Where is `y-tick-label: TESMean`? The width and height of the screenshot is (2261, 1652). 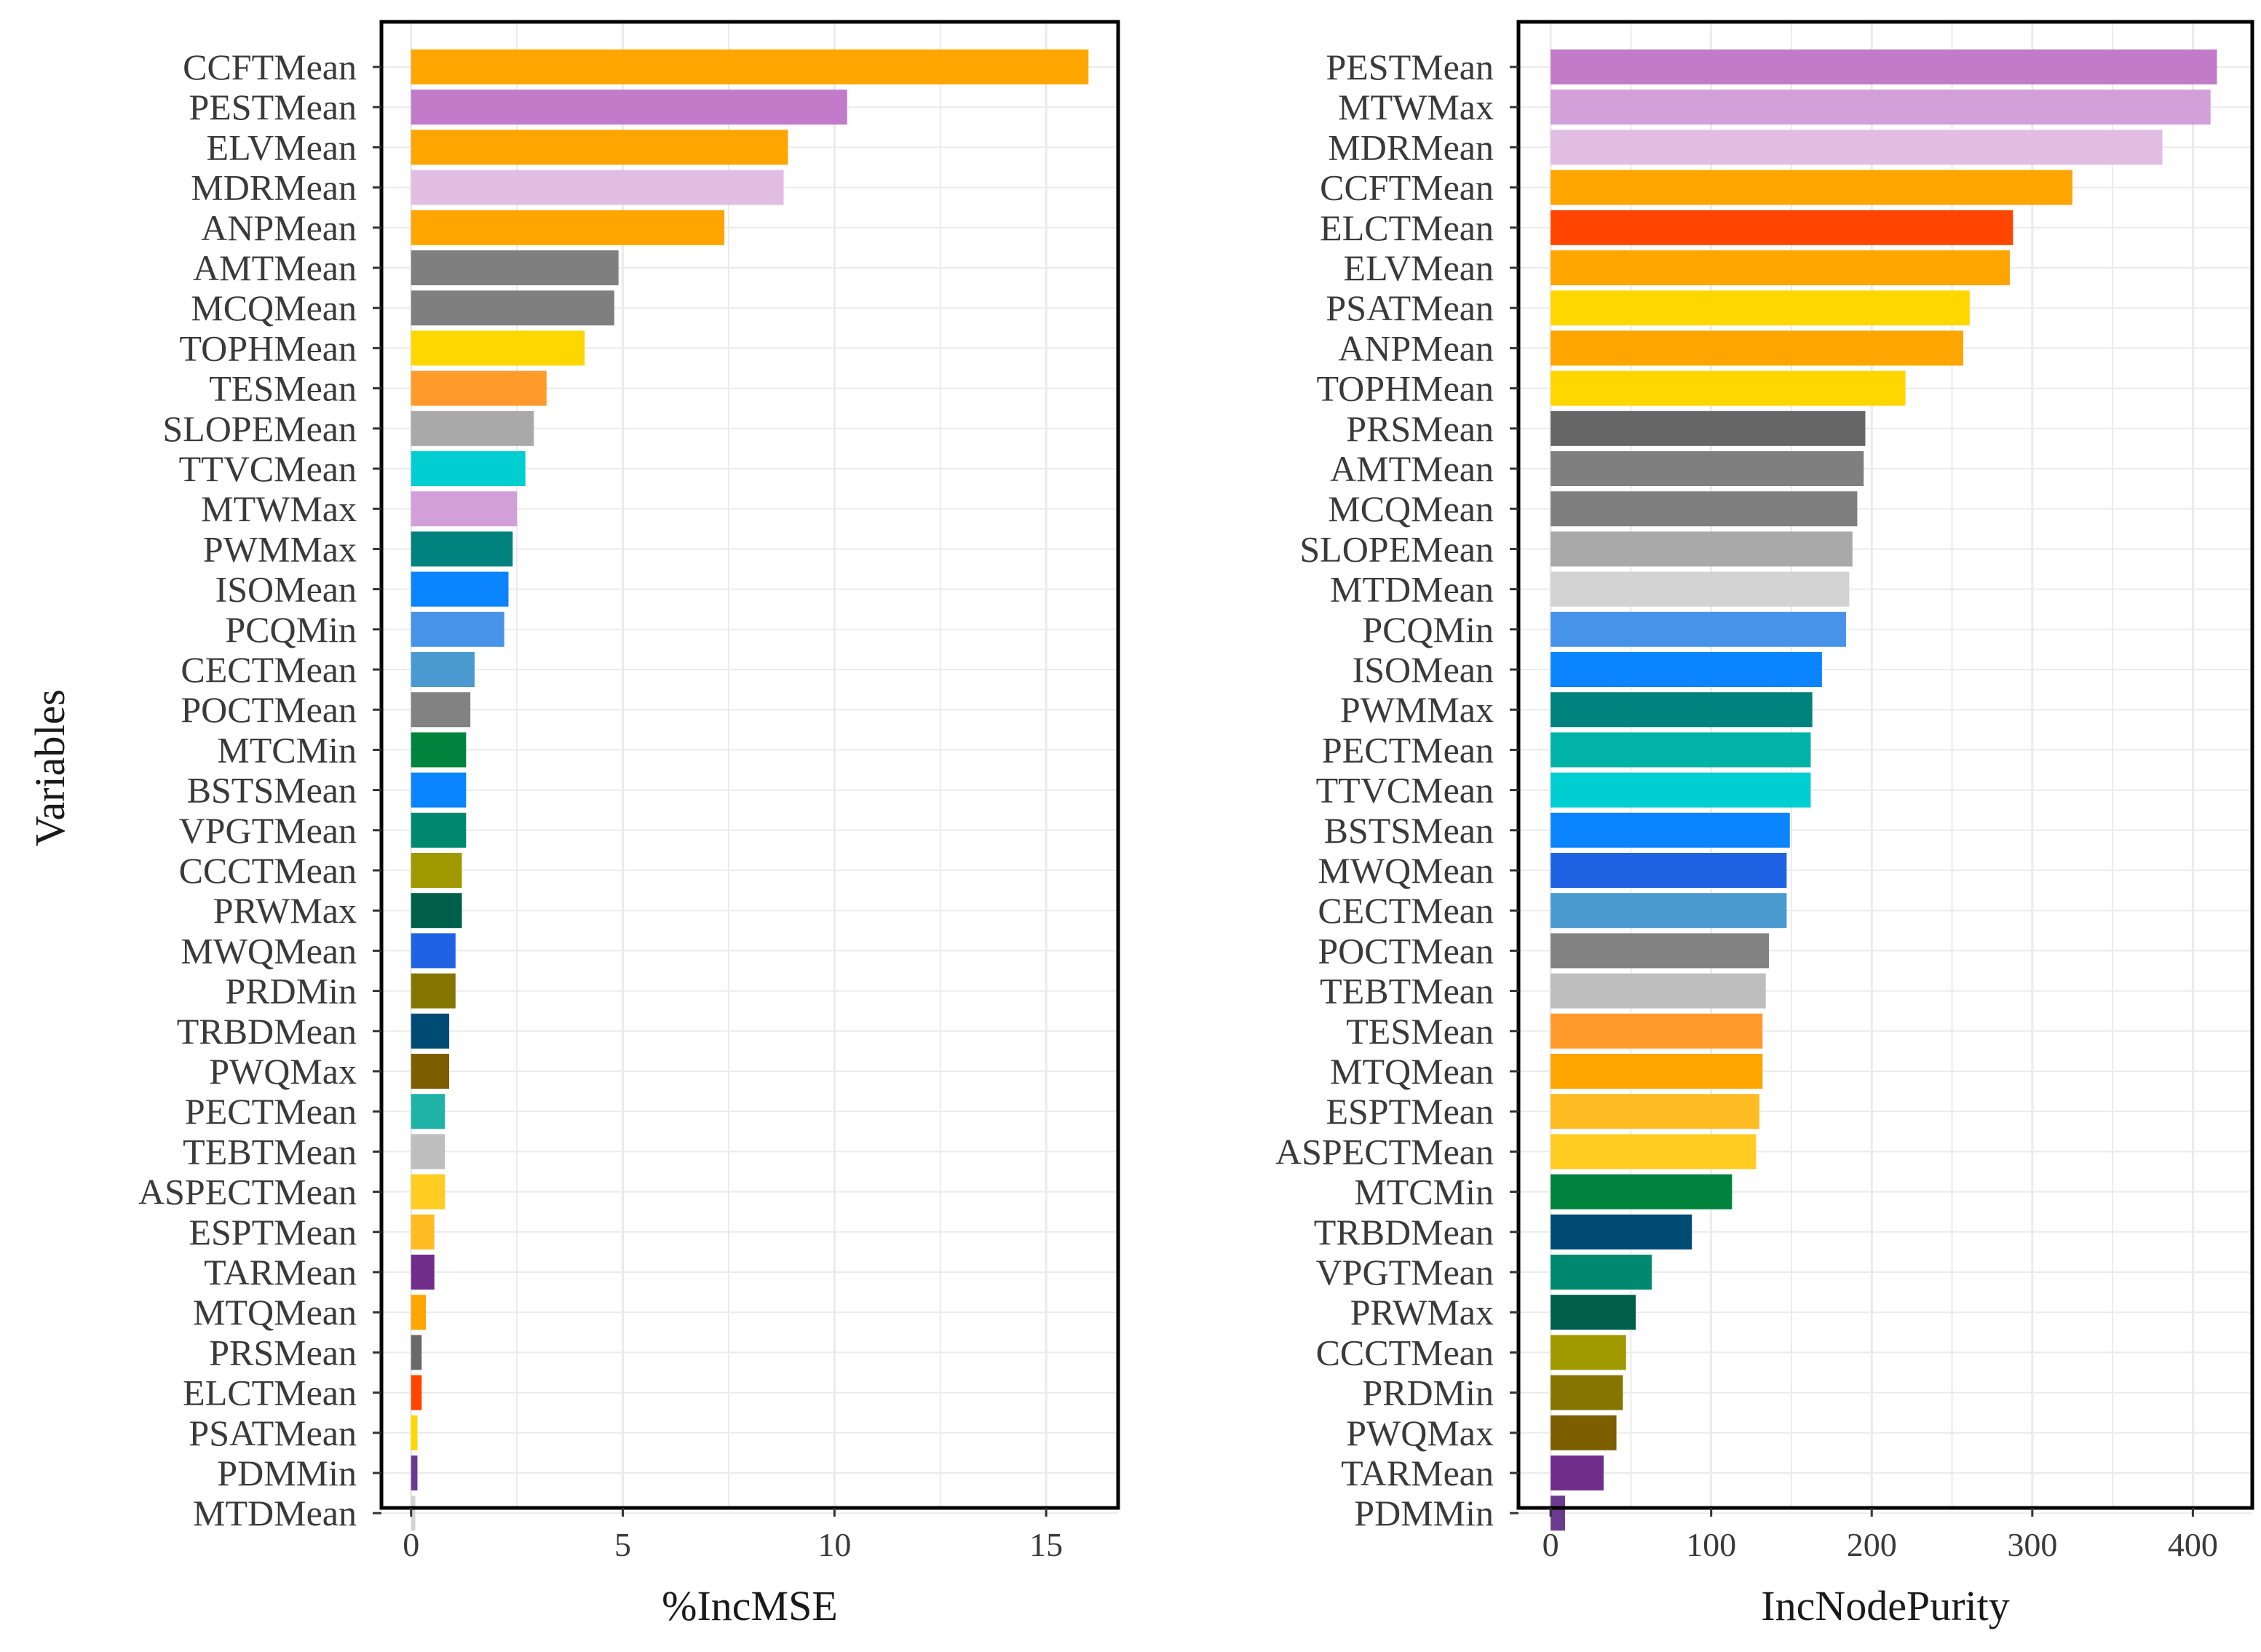 y-tick-label: TESMean is located at coordinates (283, 388).